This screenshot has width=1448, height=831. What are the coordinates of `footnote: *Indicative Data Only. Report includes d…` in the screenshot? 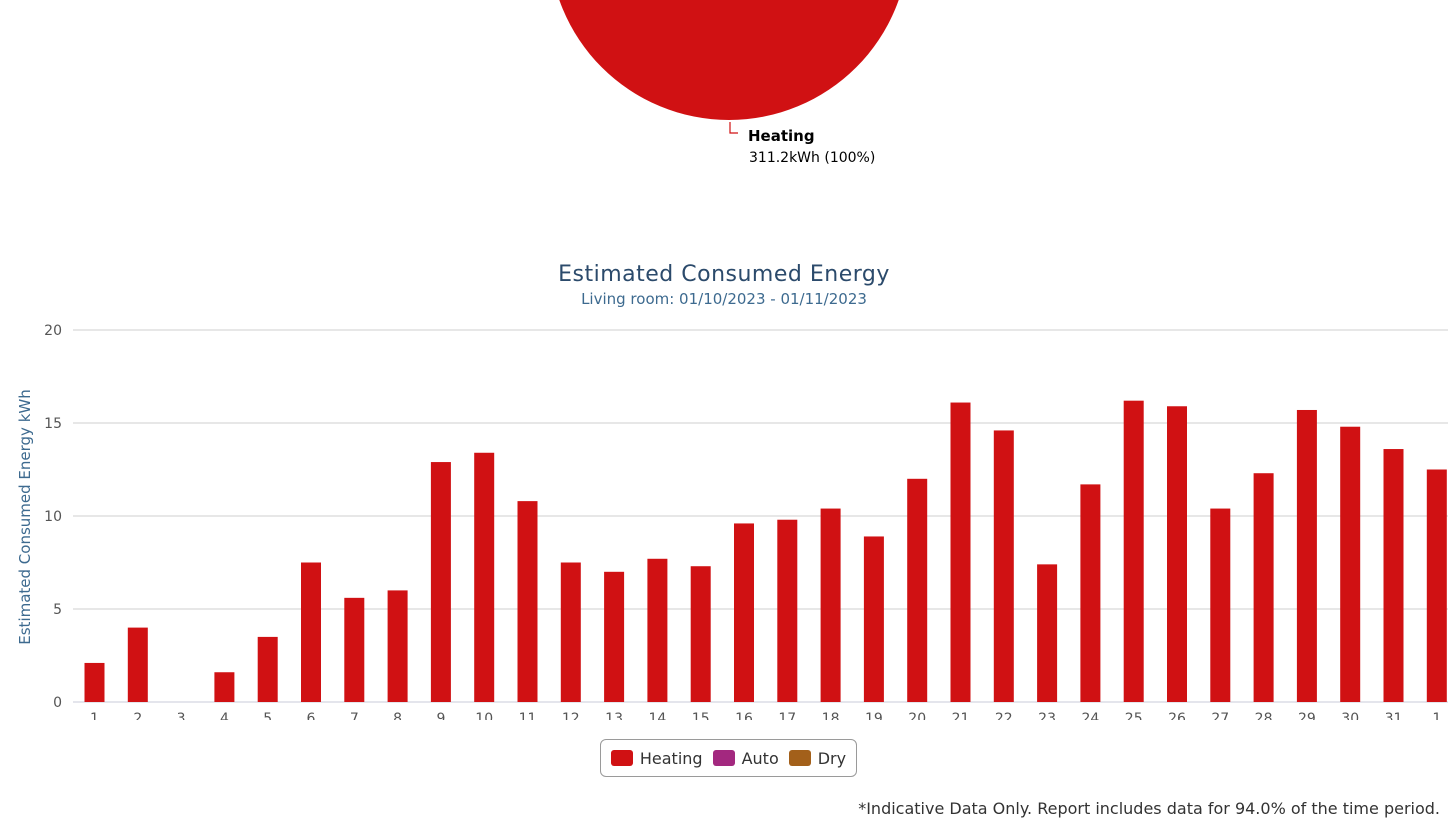 It's located at (1149, 808).